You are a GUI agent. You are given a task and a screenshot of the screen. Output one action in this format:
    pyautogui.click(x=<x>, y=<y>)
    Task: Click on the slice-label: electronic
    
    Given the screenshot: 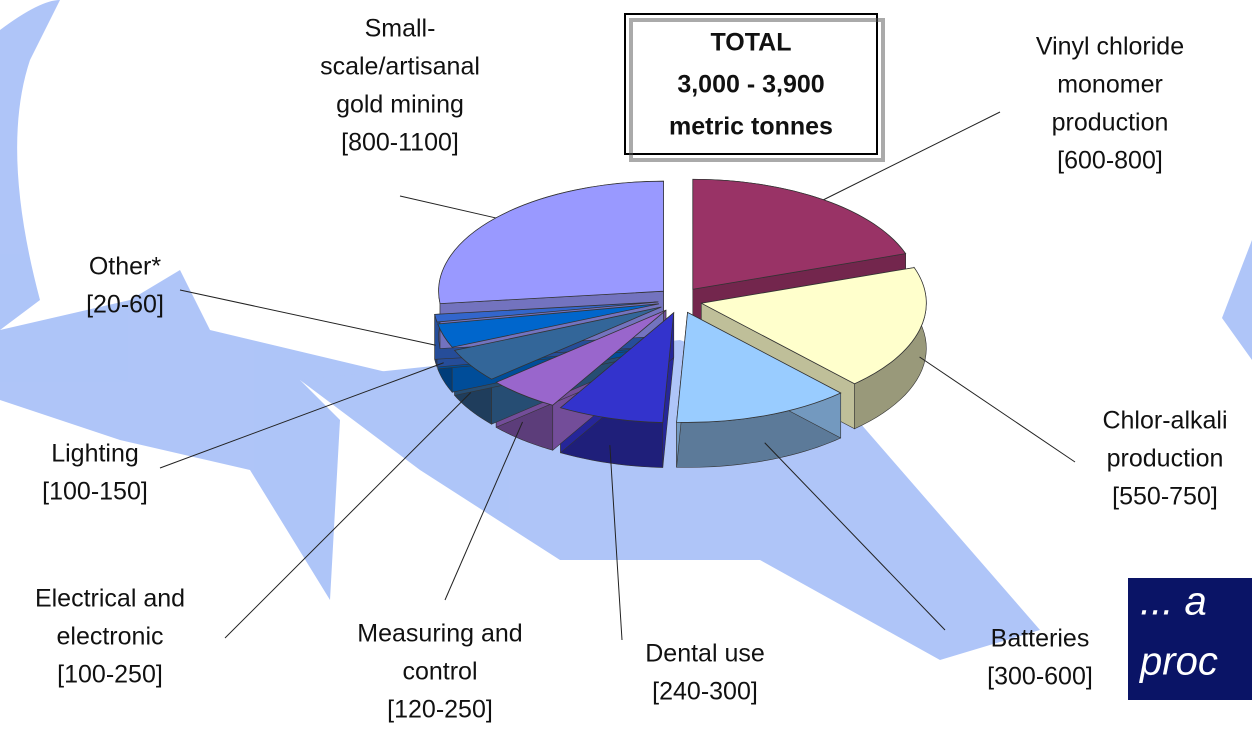 What is the action you would take?
    pyautogui.click(x=110, y=637)
    